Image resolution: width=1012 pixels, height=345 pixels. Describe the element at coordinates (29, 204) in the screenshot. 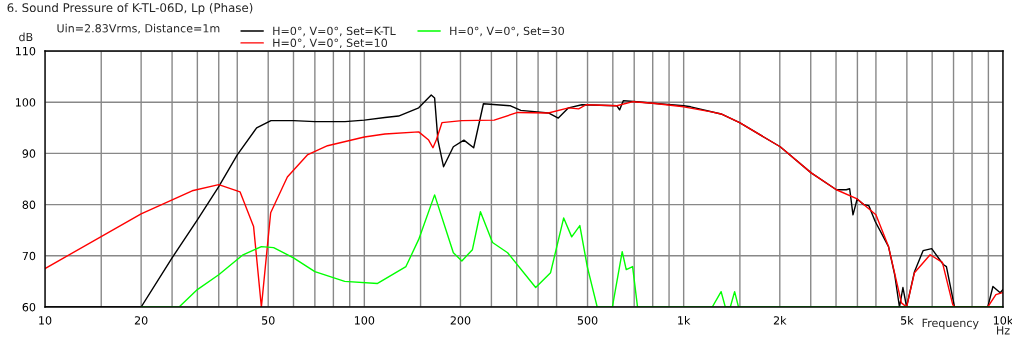

I see `y-tick-label: 80` at that location.